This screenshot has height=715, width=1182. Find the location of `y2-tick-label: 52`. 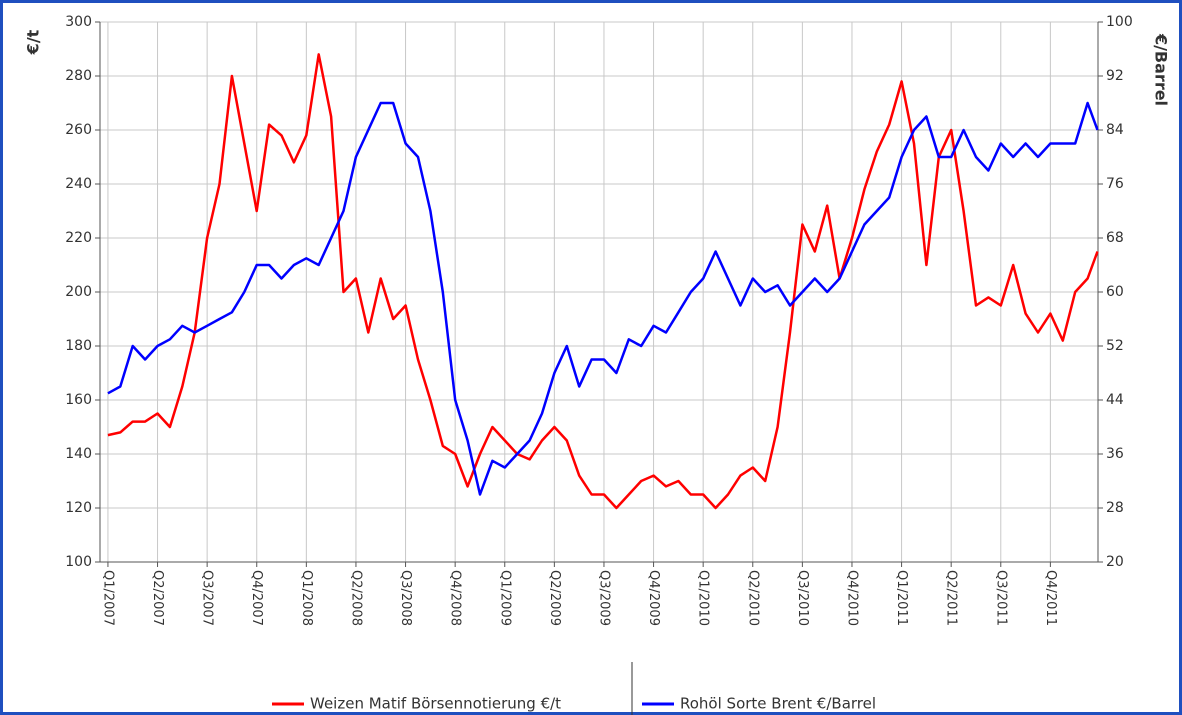

y2-tick-label: 52 is located at coordinates (1115, 346).